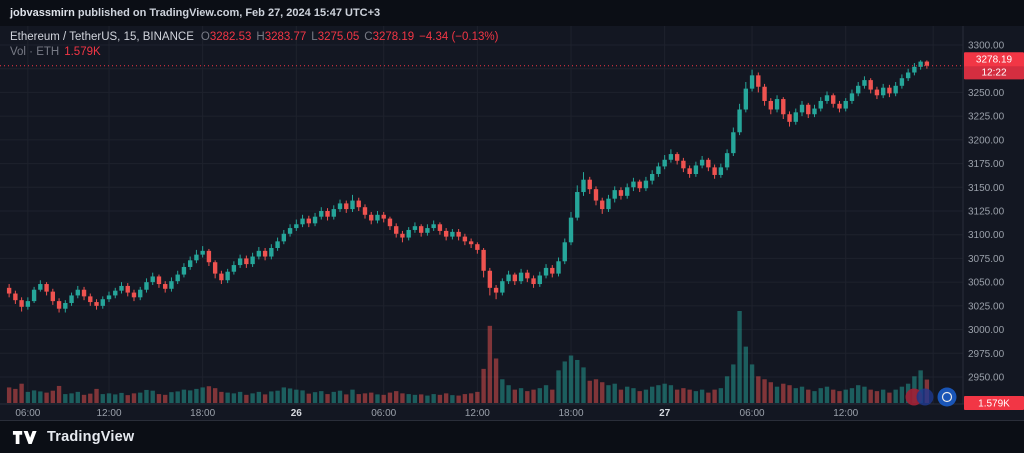 This screenshot has height=453, width=1024. What do you see at coordinates (25, 437) in the screenshot?
I see `tradingview-logo-icon` at bounding box center [25, 437].